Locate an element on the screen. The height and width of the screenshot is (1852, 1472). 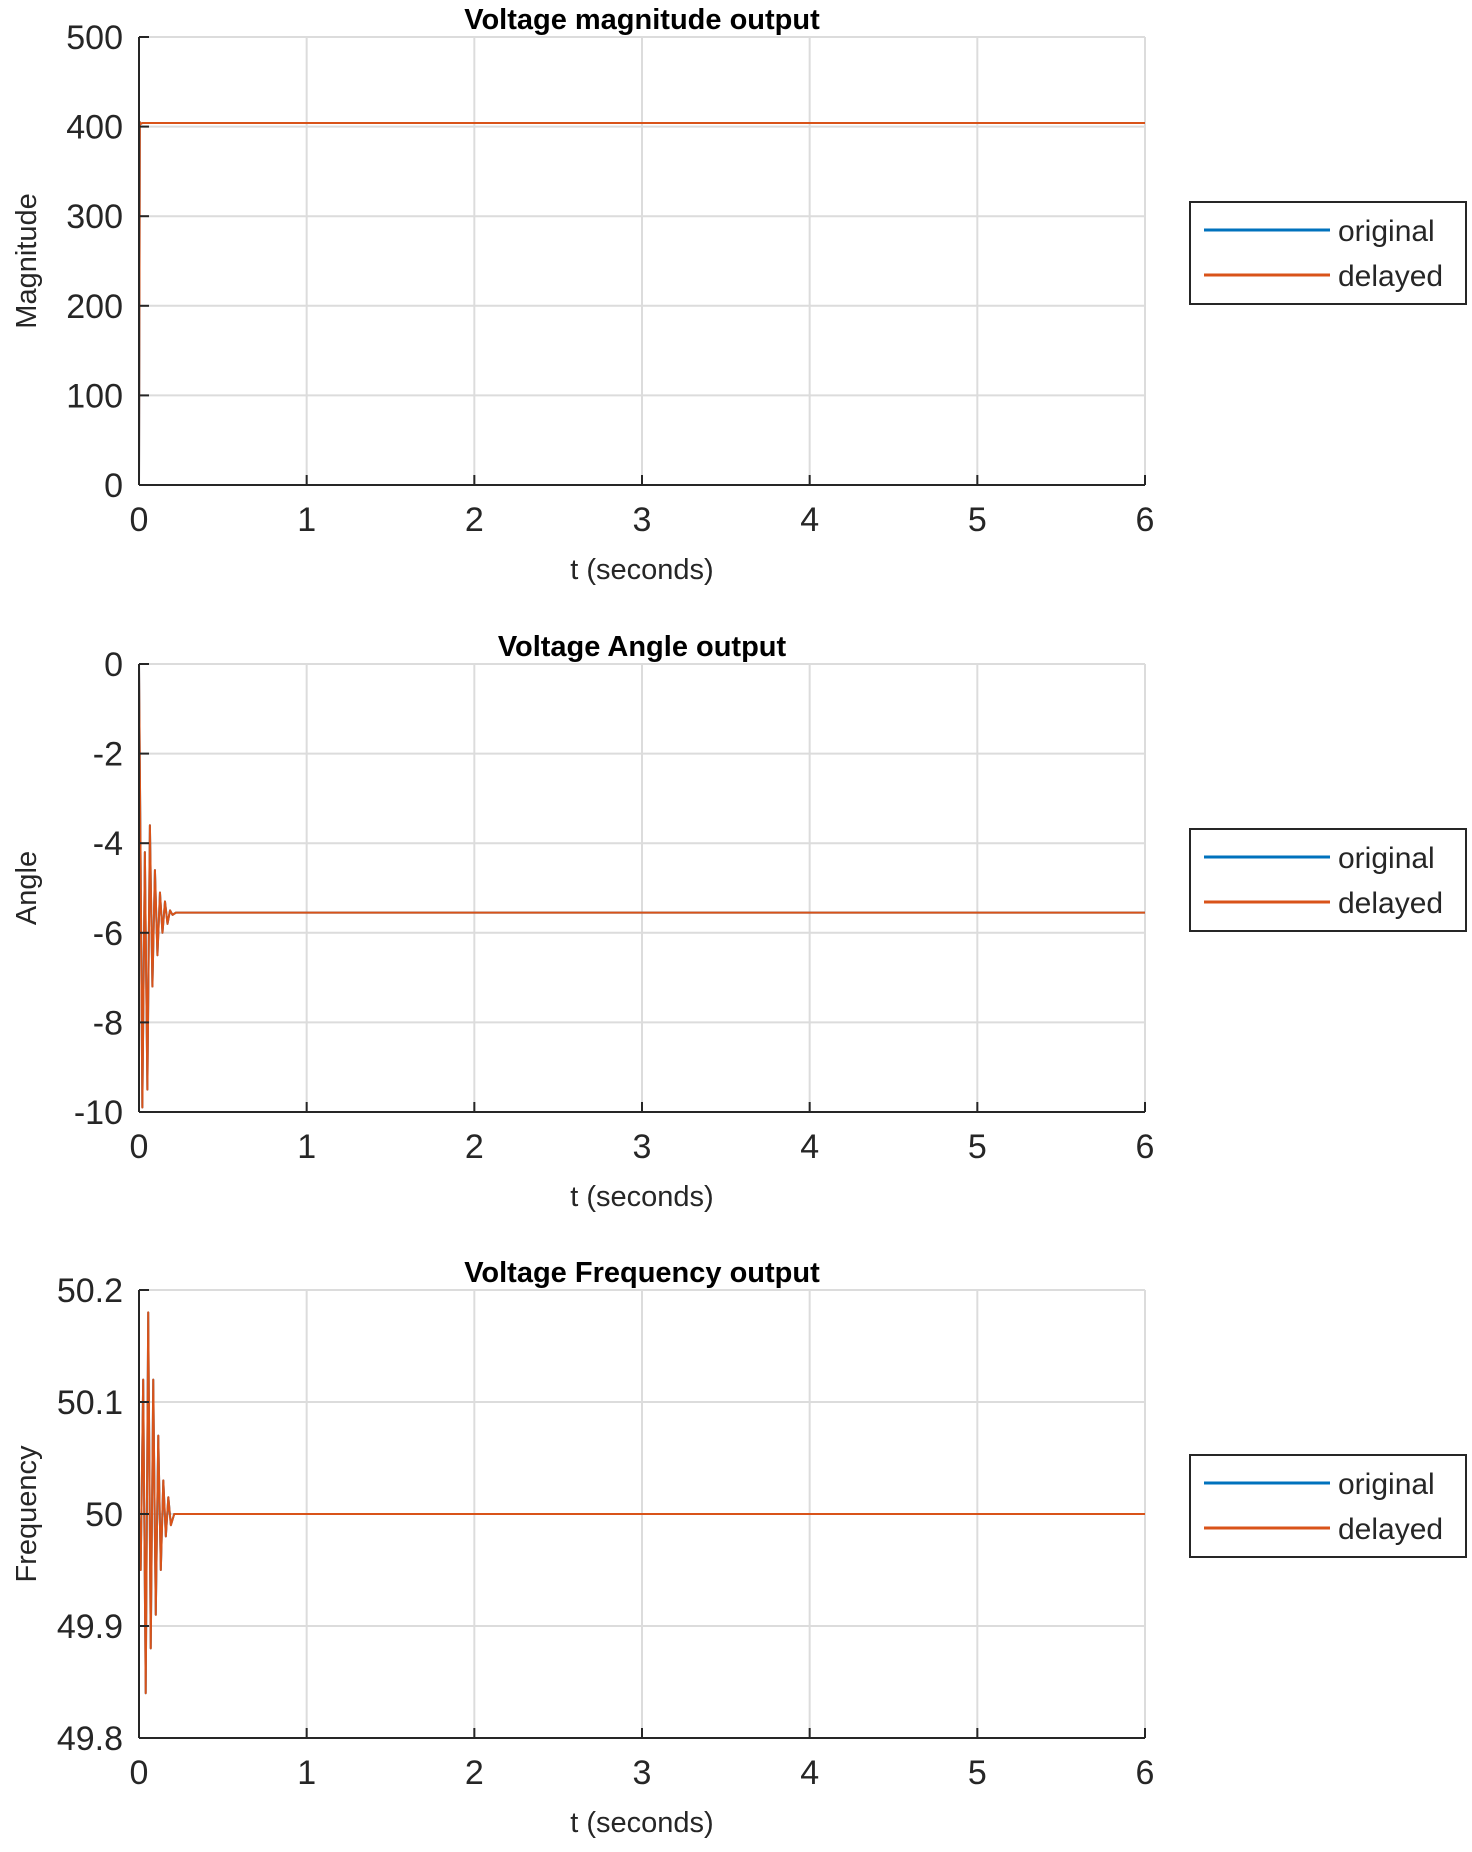
y-tick-label: -4 is located at coordinates (108, 844).